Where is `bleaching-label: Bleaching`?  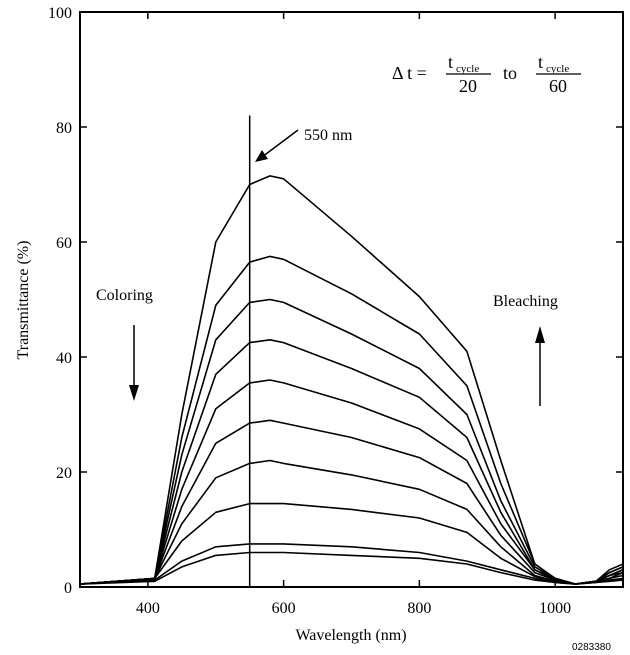
bleaching-label: Bleaching is located at coordinates (525, 301).